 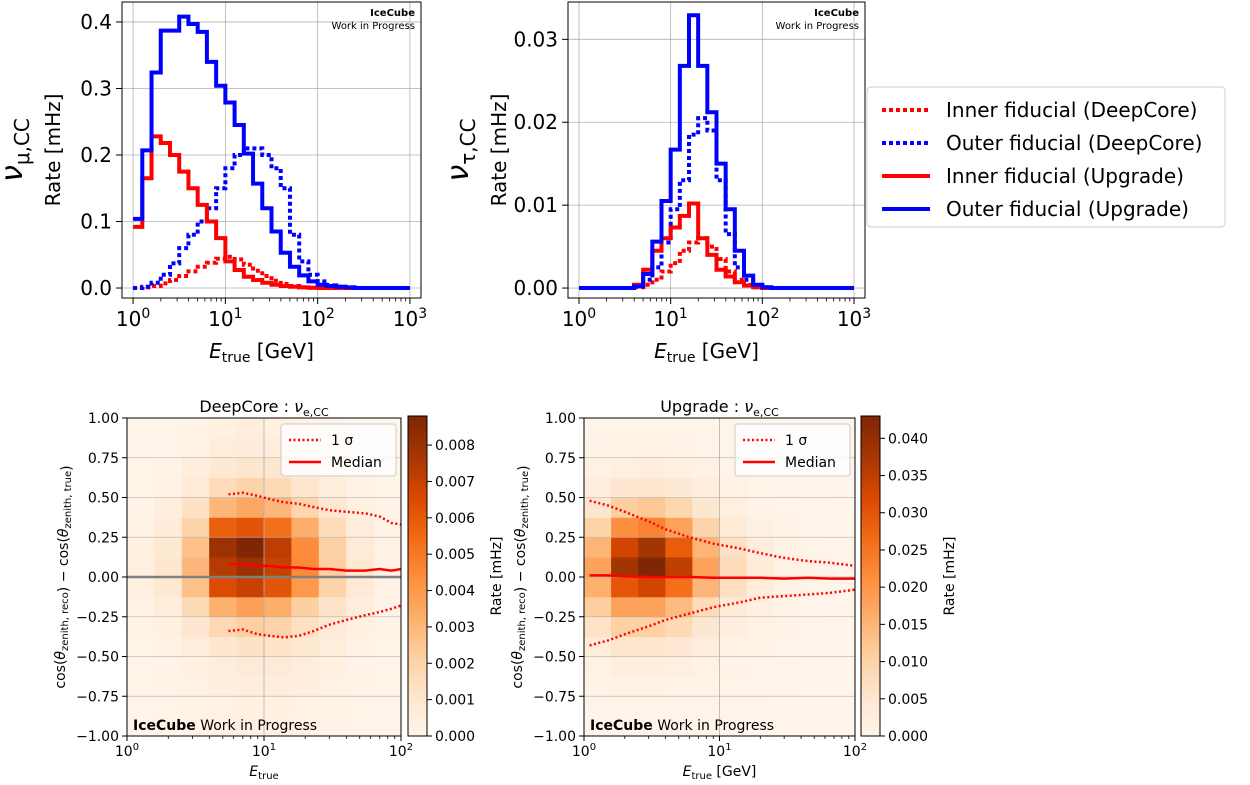 I want to click on series-line, so click(x=716, y=246).